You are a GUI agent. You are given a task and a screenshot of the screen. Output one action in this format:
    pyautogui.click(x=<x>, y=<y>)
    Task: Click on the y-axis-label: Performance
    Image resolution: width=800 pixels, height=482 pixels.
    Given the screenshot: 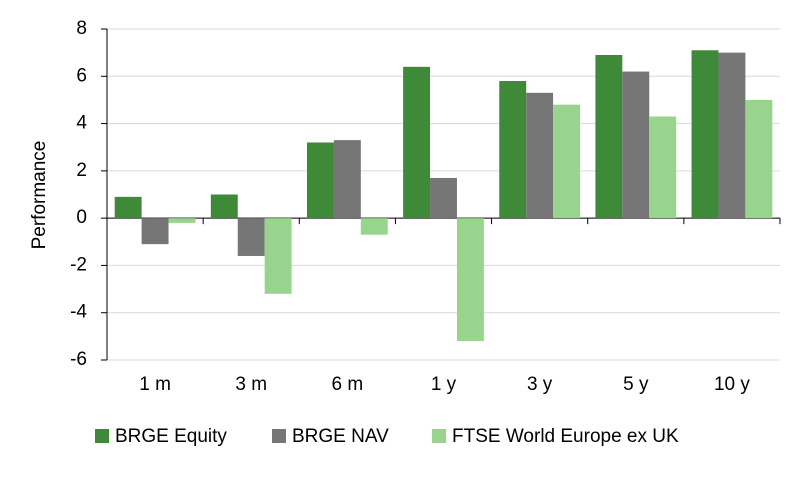 What is the action you would take?
    pyautogui.click(x=39, y=195)
    